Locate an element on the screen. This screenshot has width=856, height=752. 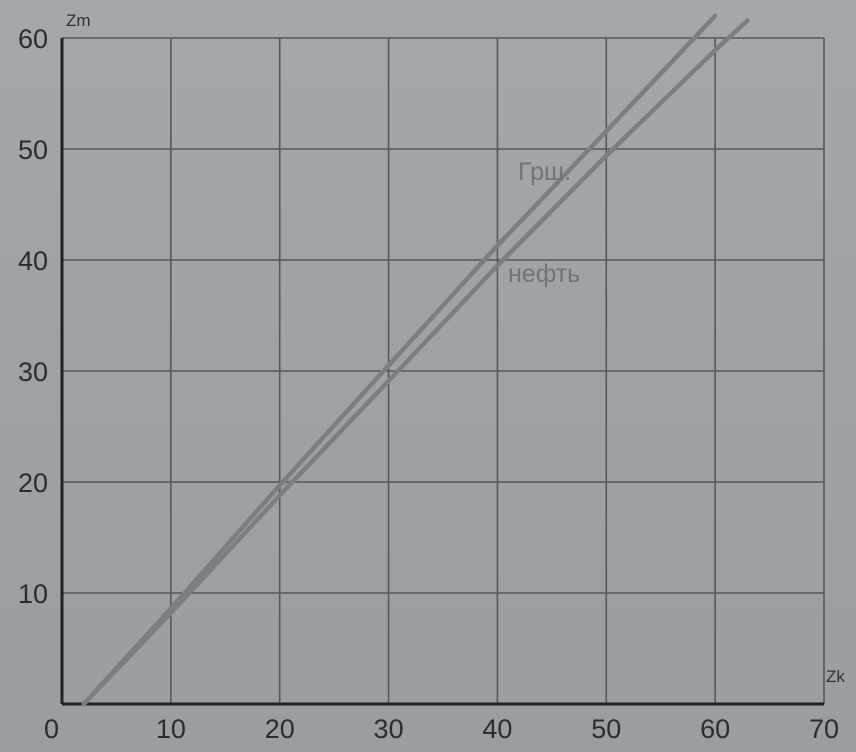
x-tick-label: 40 is located at coordinates (497, 729).